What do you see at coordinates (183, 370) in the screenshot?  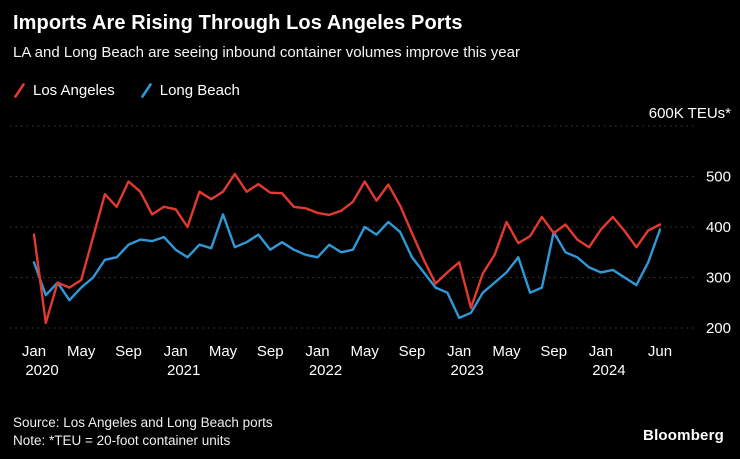 I see `x-tick-year-label: 2021` at bounding box center [183, 370].